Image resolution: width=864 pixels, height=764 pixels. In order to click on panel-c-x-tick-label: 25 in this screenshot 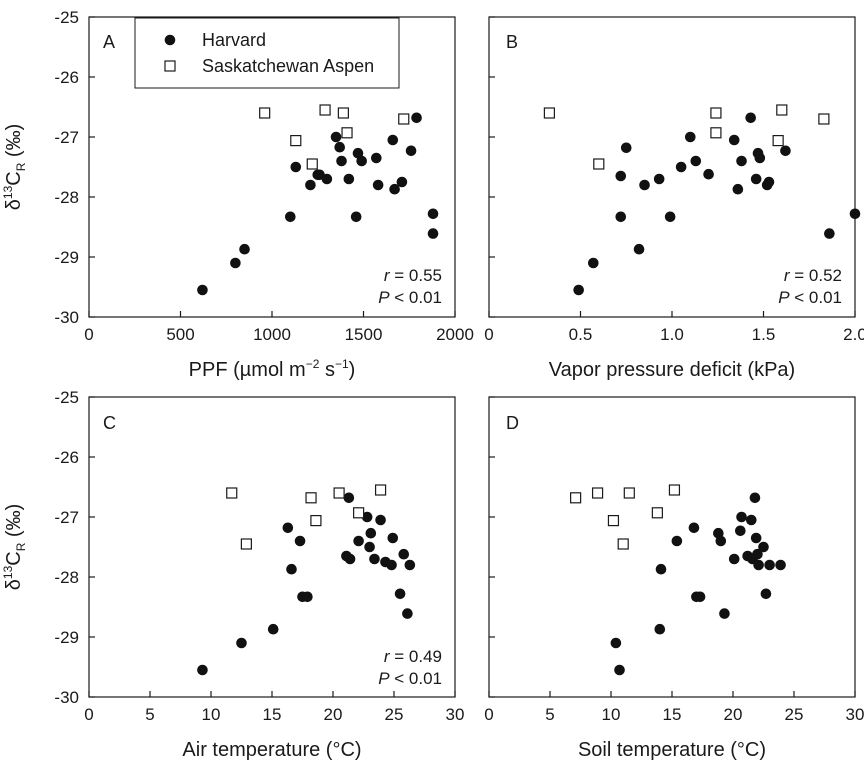, I will do `click(394, 714)`.